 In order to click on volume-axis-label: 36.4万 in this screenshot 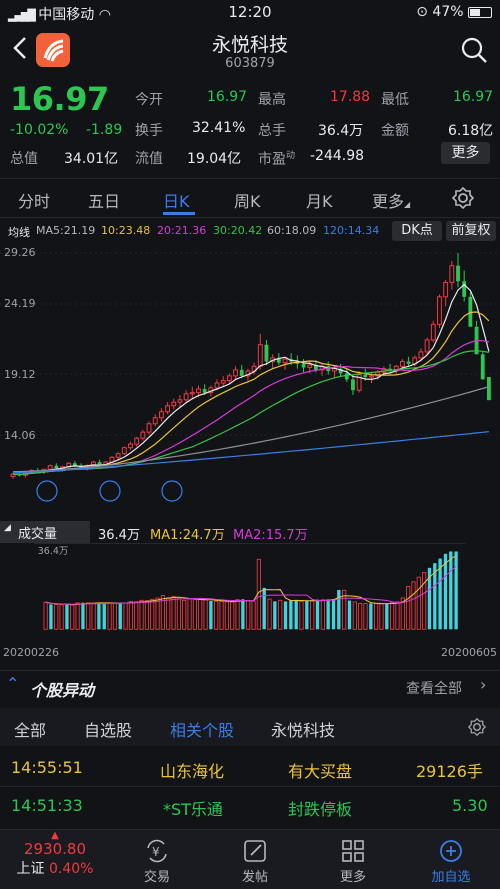, I will do `click(53, 551)`.